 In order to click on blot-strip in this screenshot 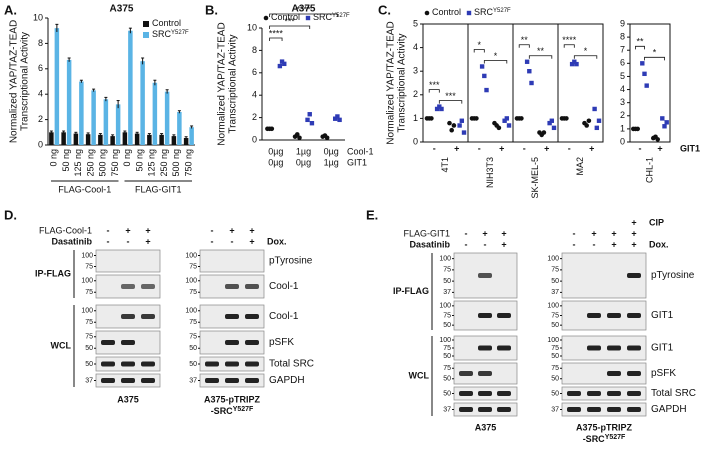, I will do `click(128, 261)`.